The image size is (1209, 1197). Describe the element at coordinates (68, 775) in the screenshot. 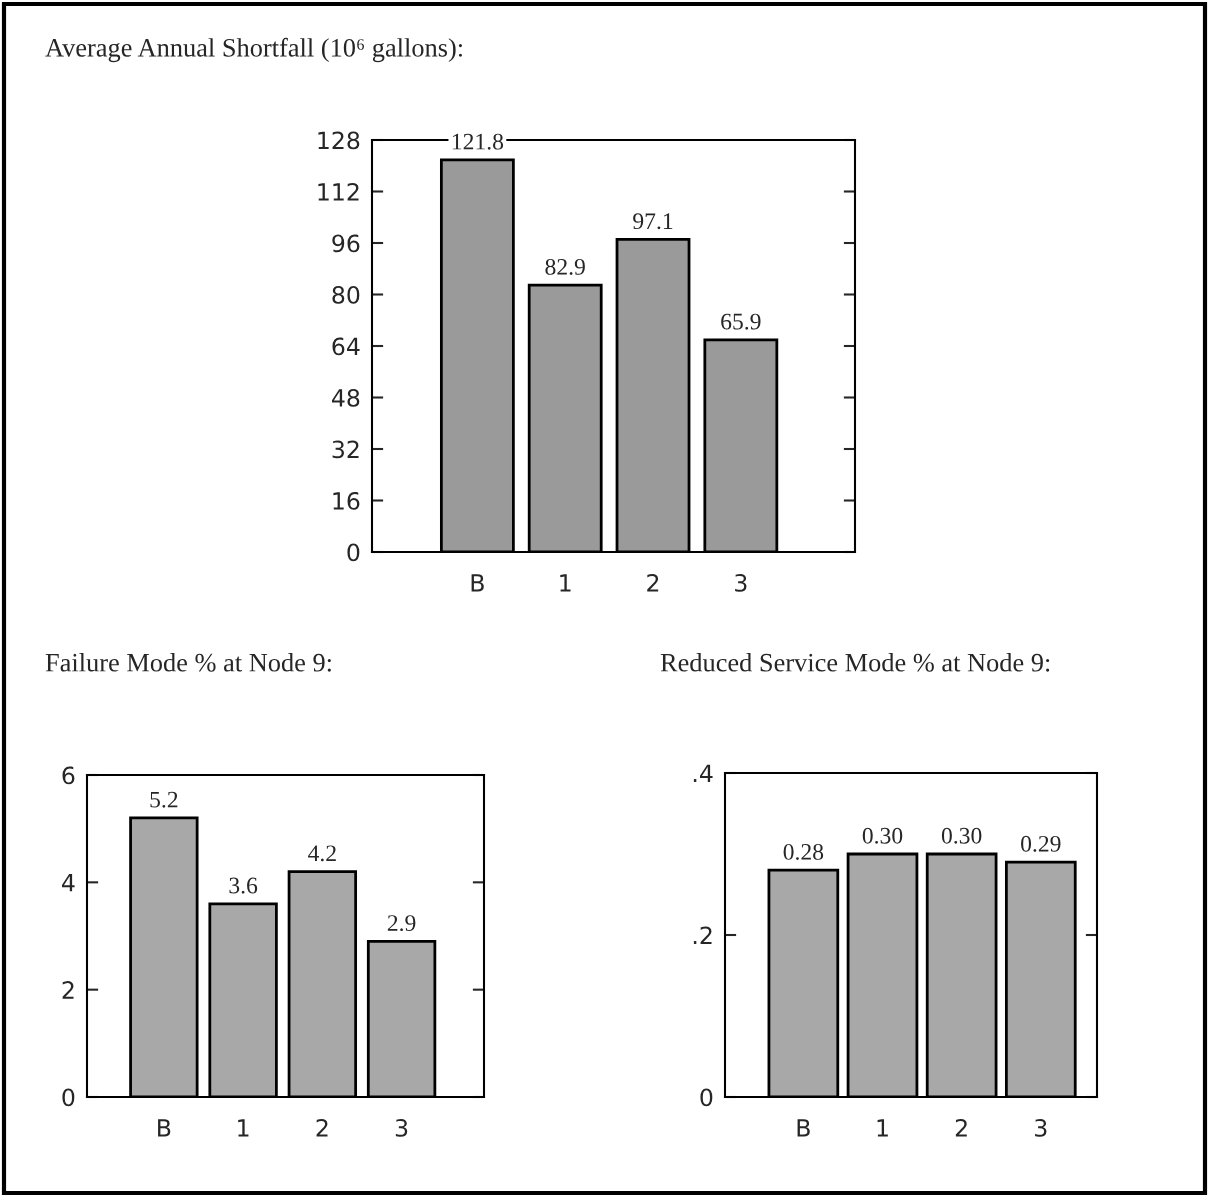

I see `y-tick-label: 6` at that location.